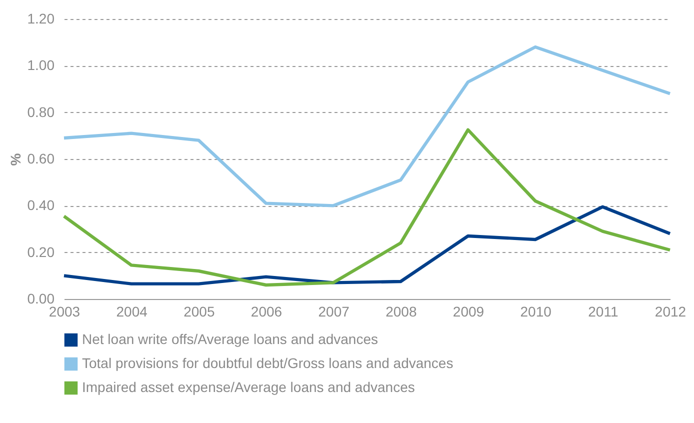 The image size is (694, 423). Describe the element at coordinates (401, 312) in the screenshot. I see `x-tick-label: 2008` at that location.